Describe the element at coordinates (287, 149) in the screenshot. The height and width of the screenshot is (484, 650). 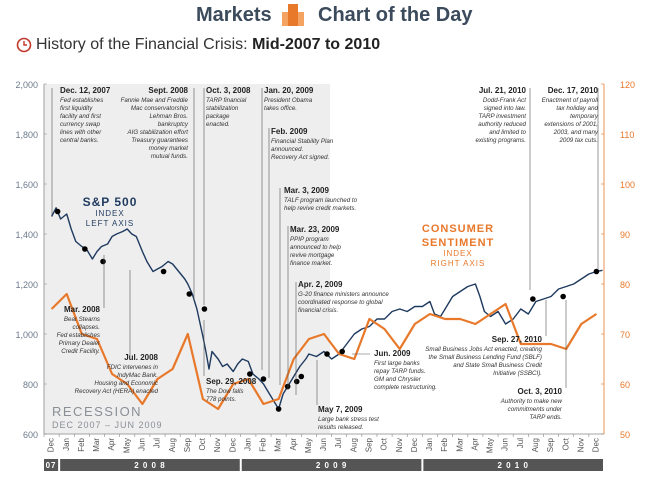
I see `event-text: announced.` at that location.